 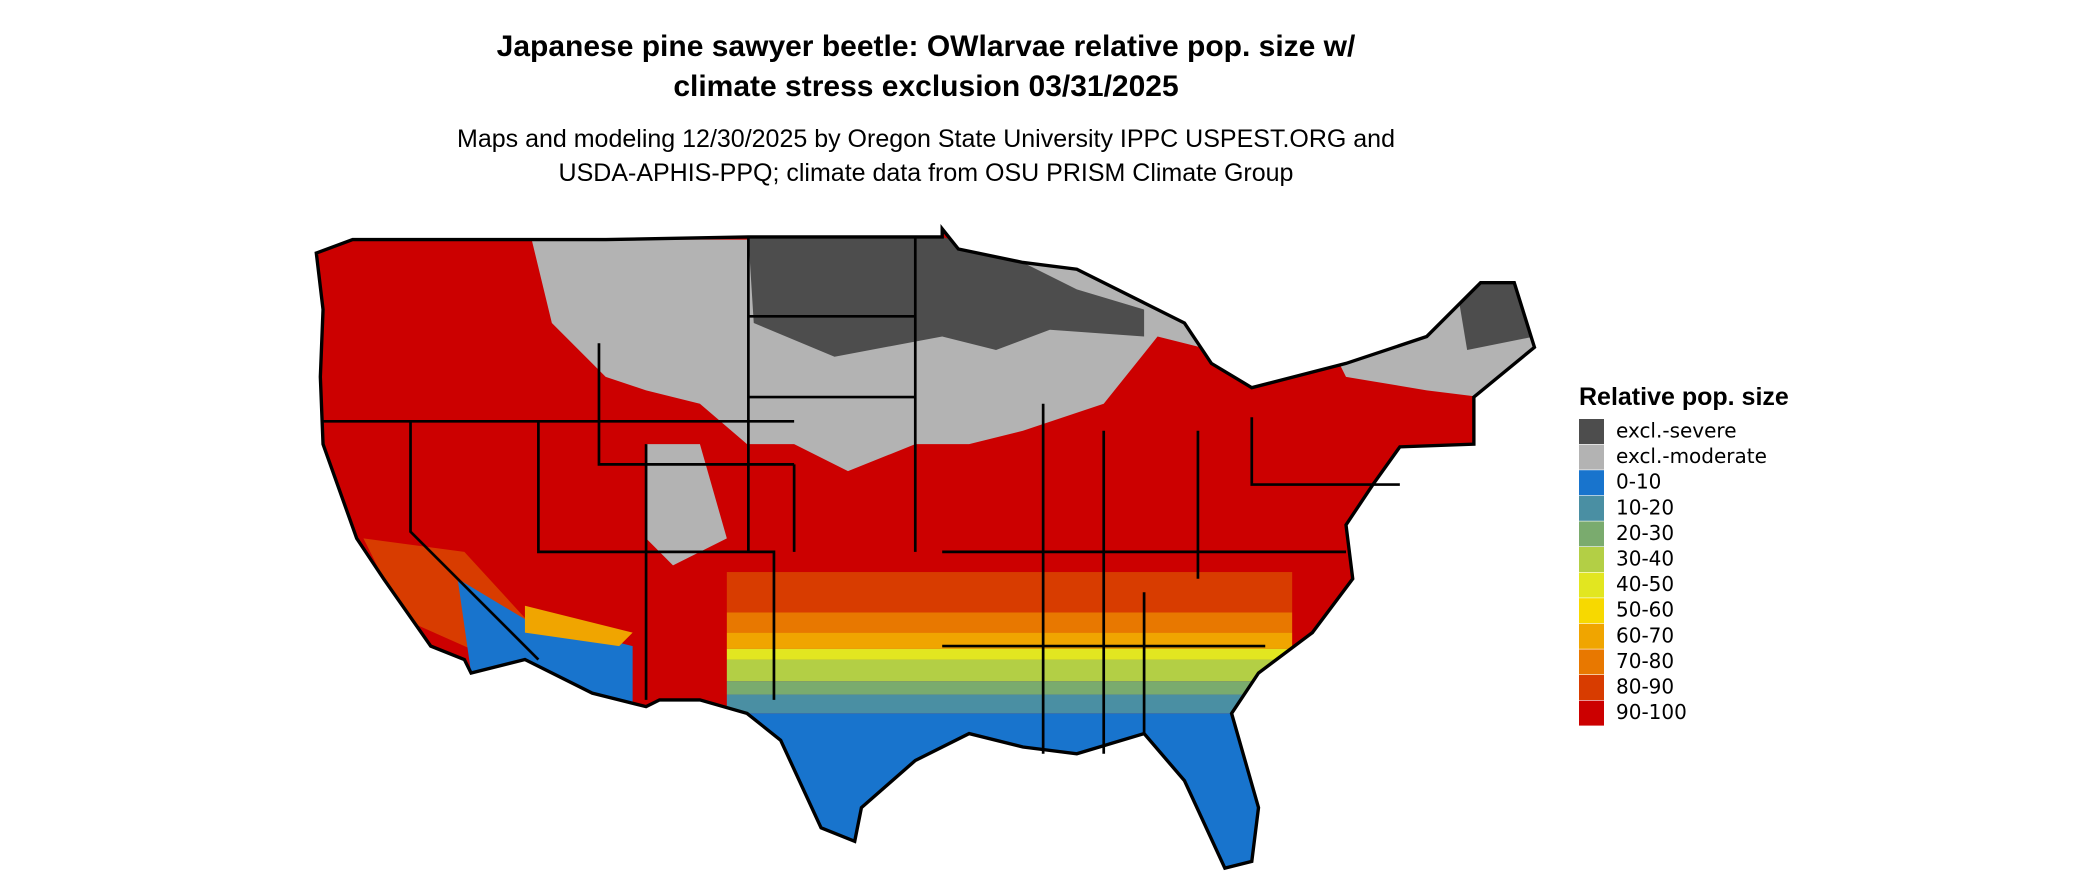 I want to click on legend-label: 20-30, so click(x=1645, y=533).